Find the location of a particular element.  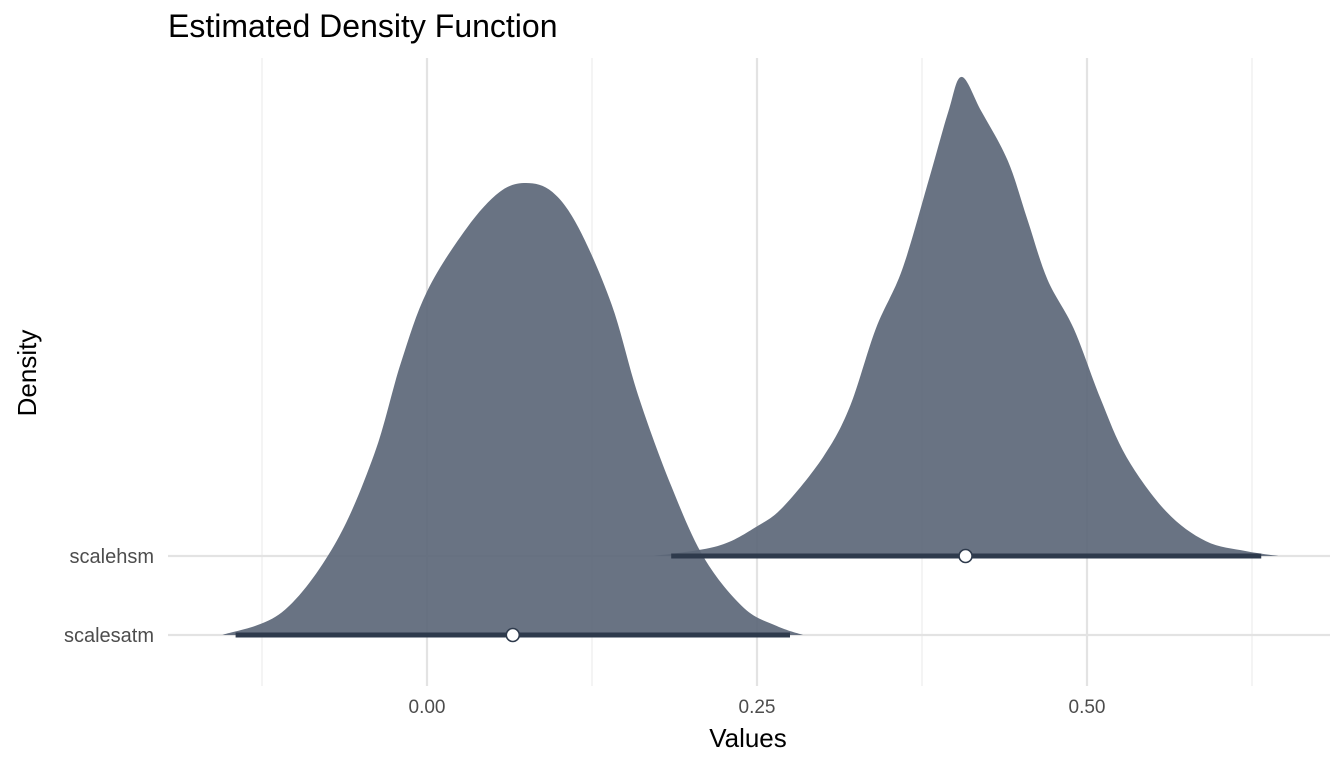

x-axis-title: Values is located at coordinates (748, 738).